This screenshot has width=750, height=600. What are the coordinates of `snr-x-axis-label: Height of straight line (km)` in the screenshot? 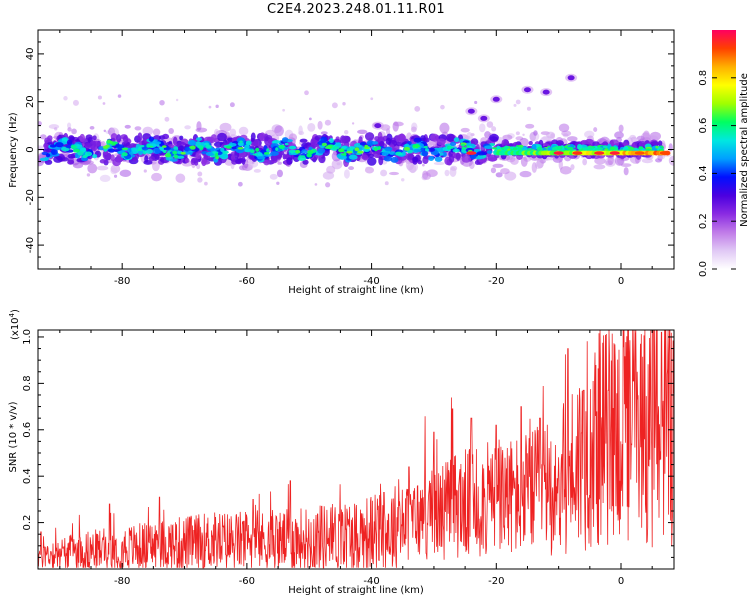 It's located at (356, 590).